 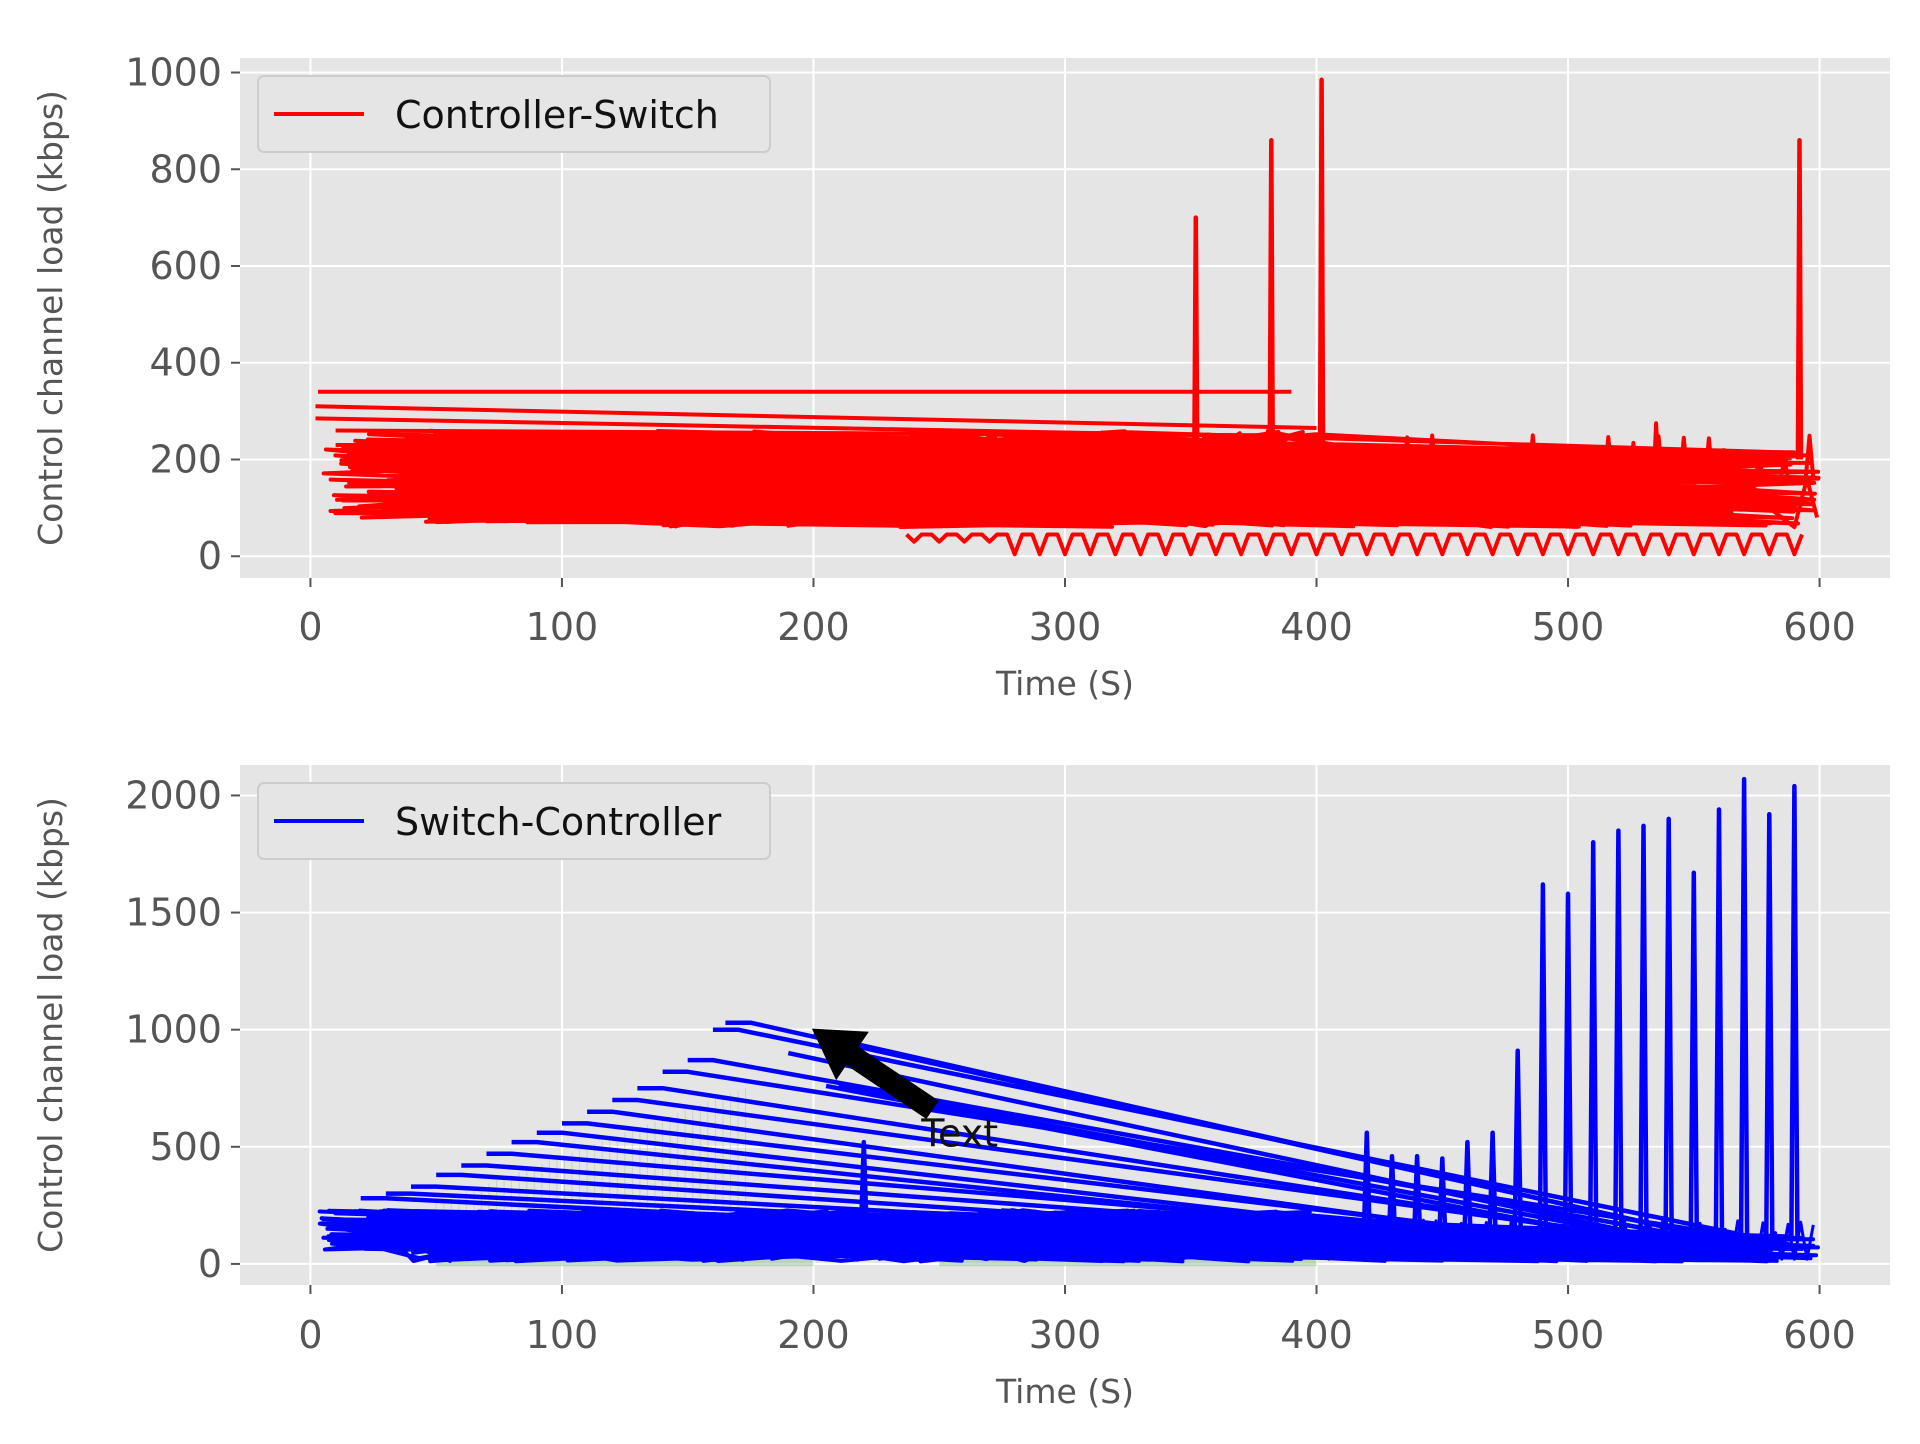 I want to click on series-comb, so click(x=1565, y=1239).